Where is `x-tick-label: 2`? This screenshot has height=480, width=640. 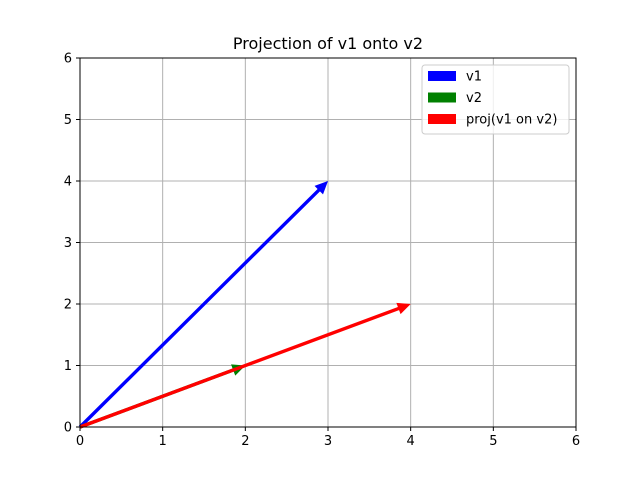
x-tick-label: 2 is located at coordinates (245, 441).